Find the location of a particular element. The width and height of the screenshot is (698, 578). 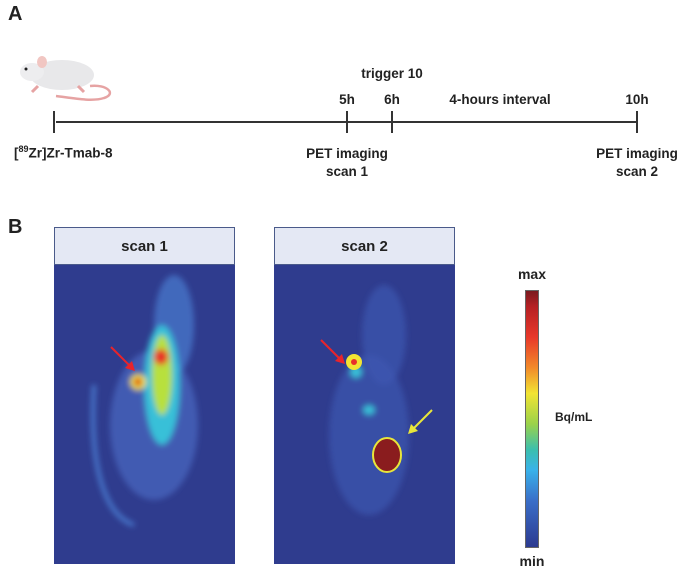

scan1-pet-image is located at coordinates (144, 414).